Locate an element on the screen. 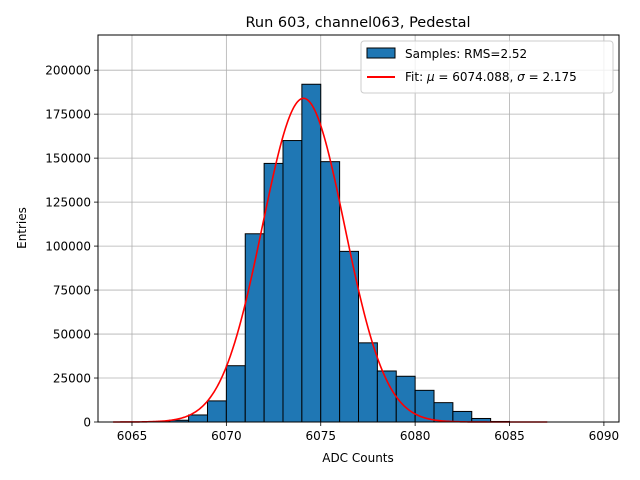 The image size is (640, 480). legend-fit-sigma-value: = 2.175 is located at coordinates (551, 77).